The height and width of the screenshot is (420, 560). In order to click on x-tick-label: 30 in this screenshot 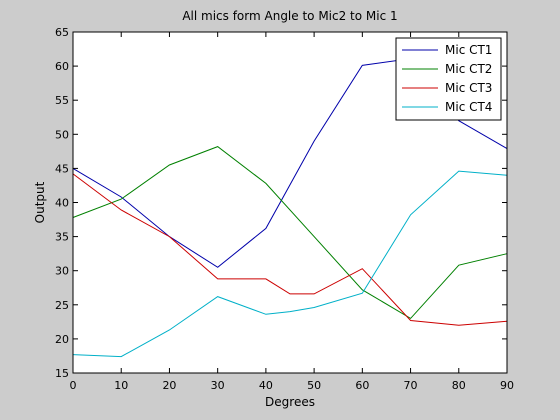, I will do `click(218, 385)`.